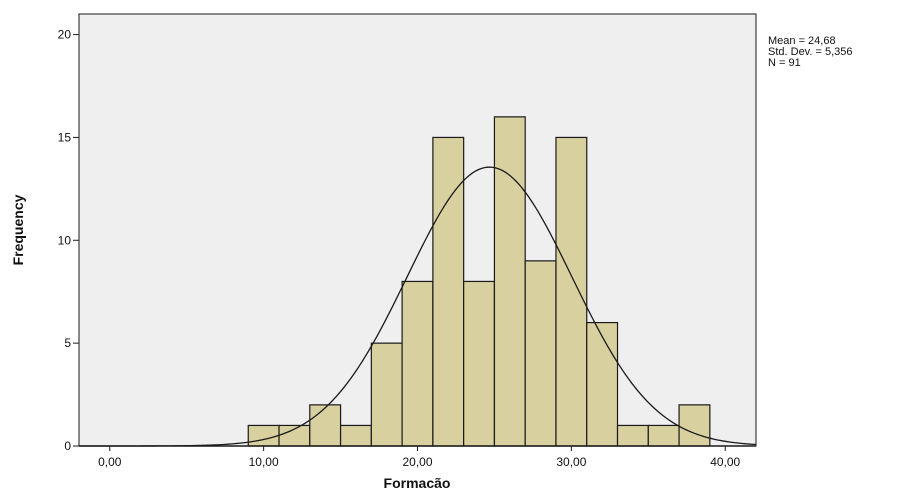 The width and height of the screenshot is (907, 492). What do you see at coordinates (264, 462) in the screenshot?
I see `x-tick-label-1: 10,00` at bounding box center [264, 462].